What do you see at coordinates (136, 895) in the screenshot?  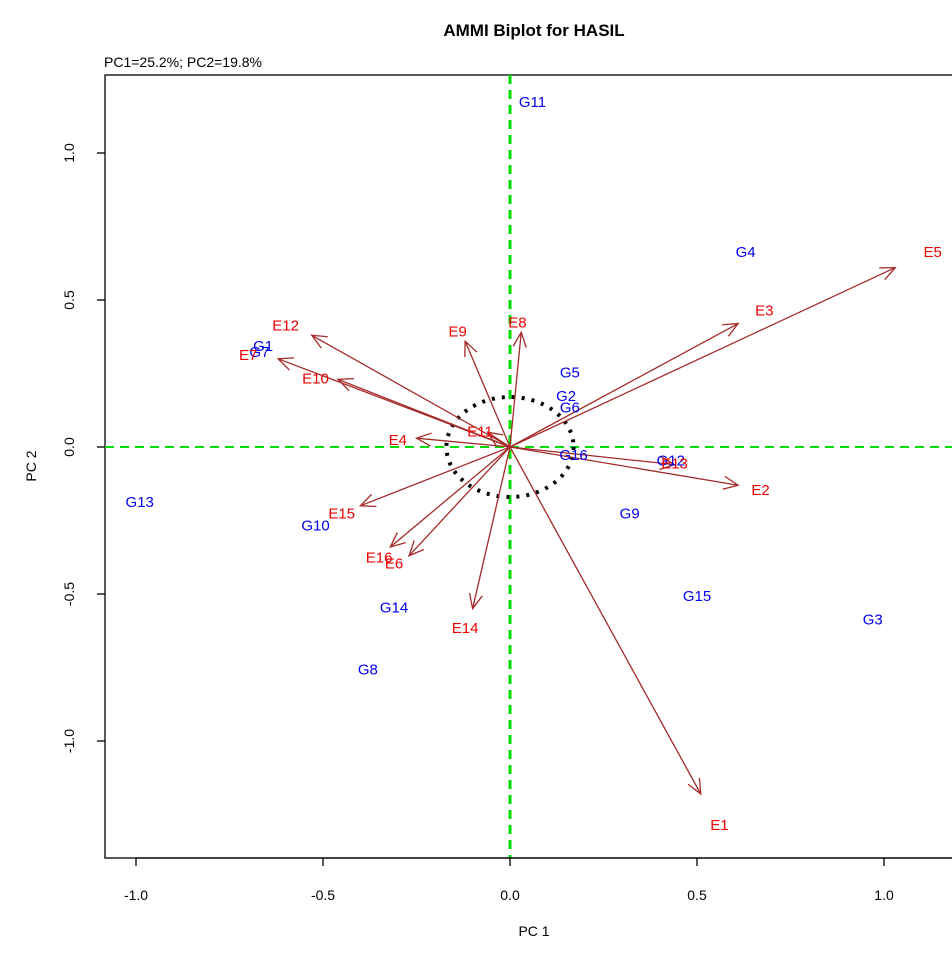 I see `x-tick-label: -1.0` at bounding box center [136, 895].